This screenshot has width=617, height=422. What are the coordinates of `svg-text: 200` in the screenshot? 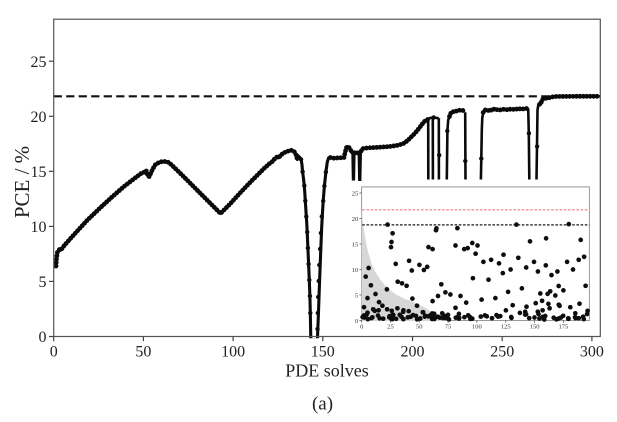 It's located at (413, 352).